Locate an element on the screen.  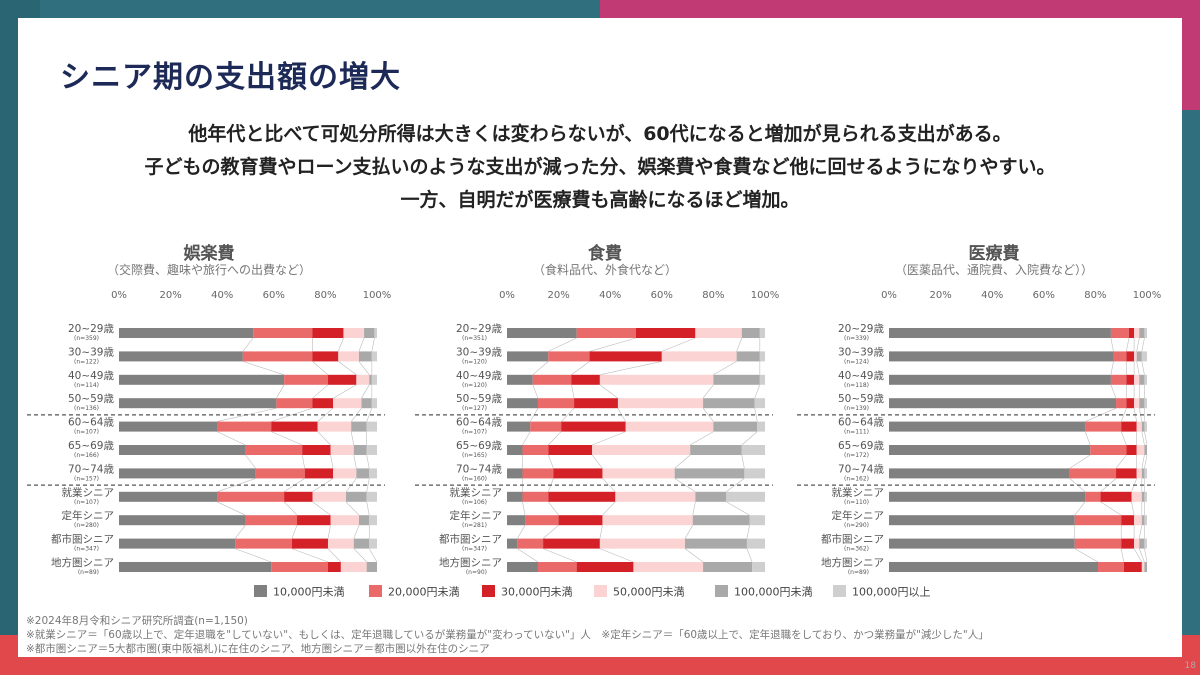
legend-label: 100,000円以上 is located at coordinates (891, 592).